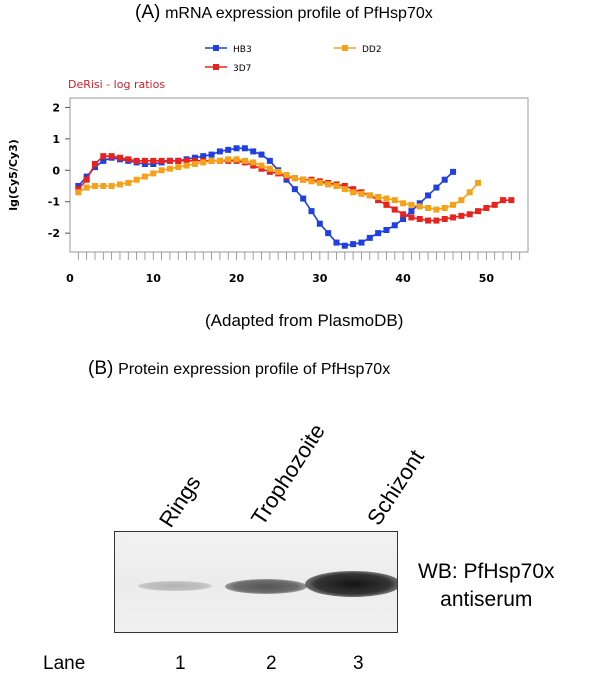 The width and height of the screenshot is (600, 680). What do you see at coordinates (154, 278) in the screenshot?
I see `x-tick-label: 10` at bounding box center [154, 278].